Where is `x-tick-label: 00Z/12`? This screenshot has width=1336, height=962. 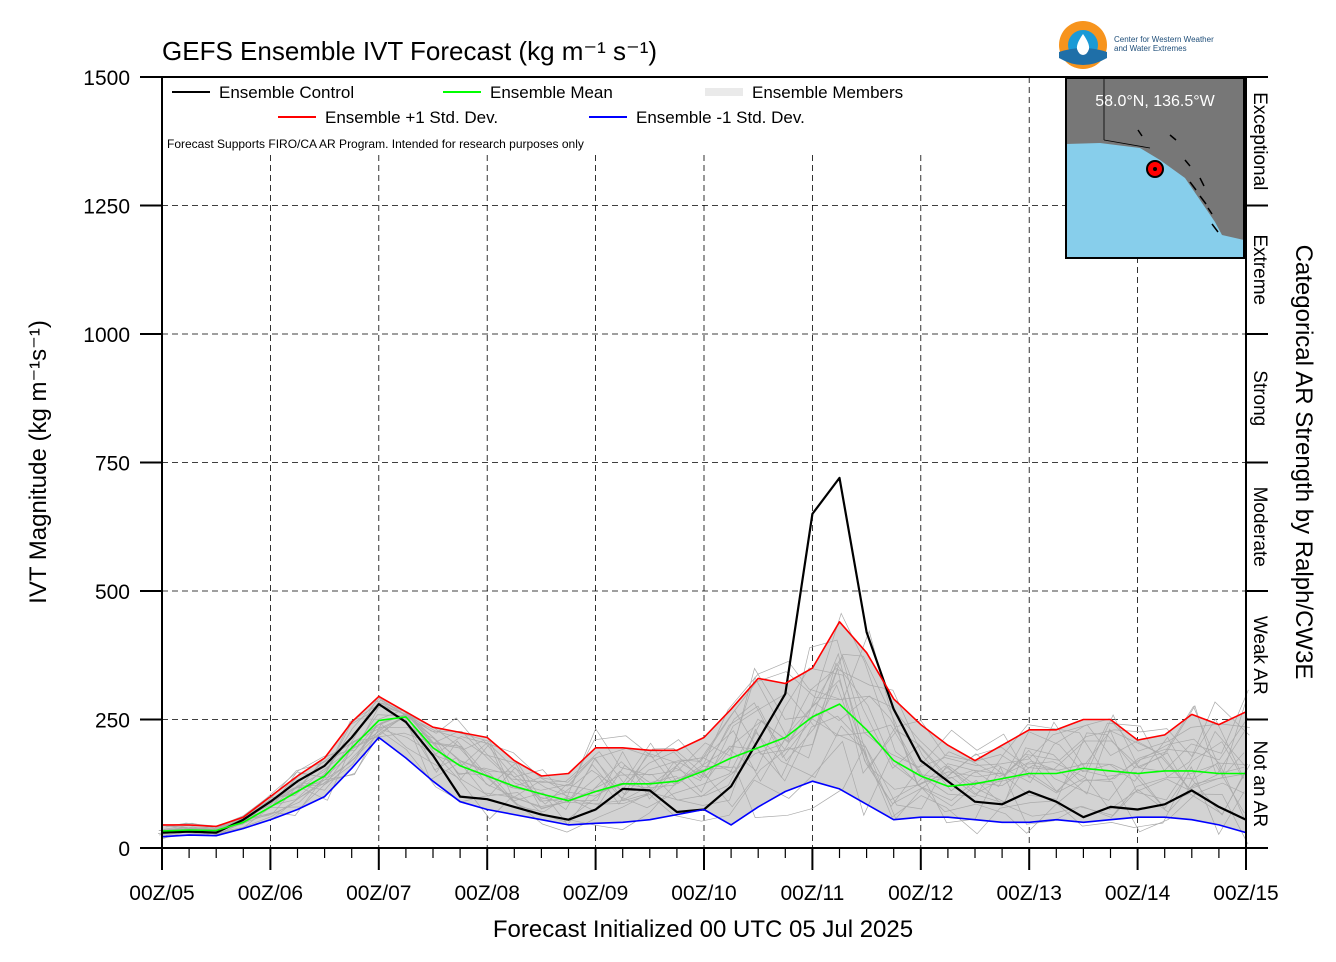 x-tick-label: 00Z/12 is located at coordinates (920, 893).